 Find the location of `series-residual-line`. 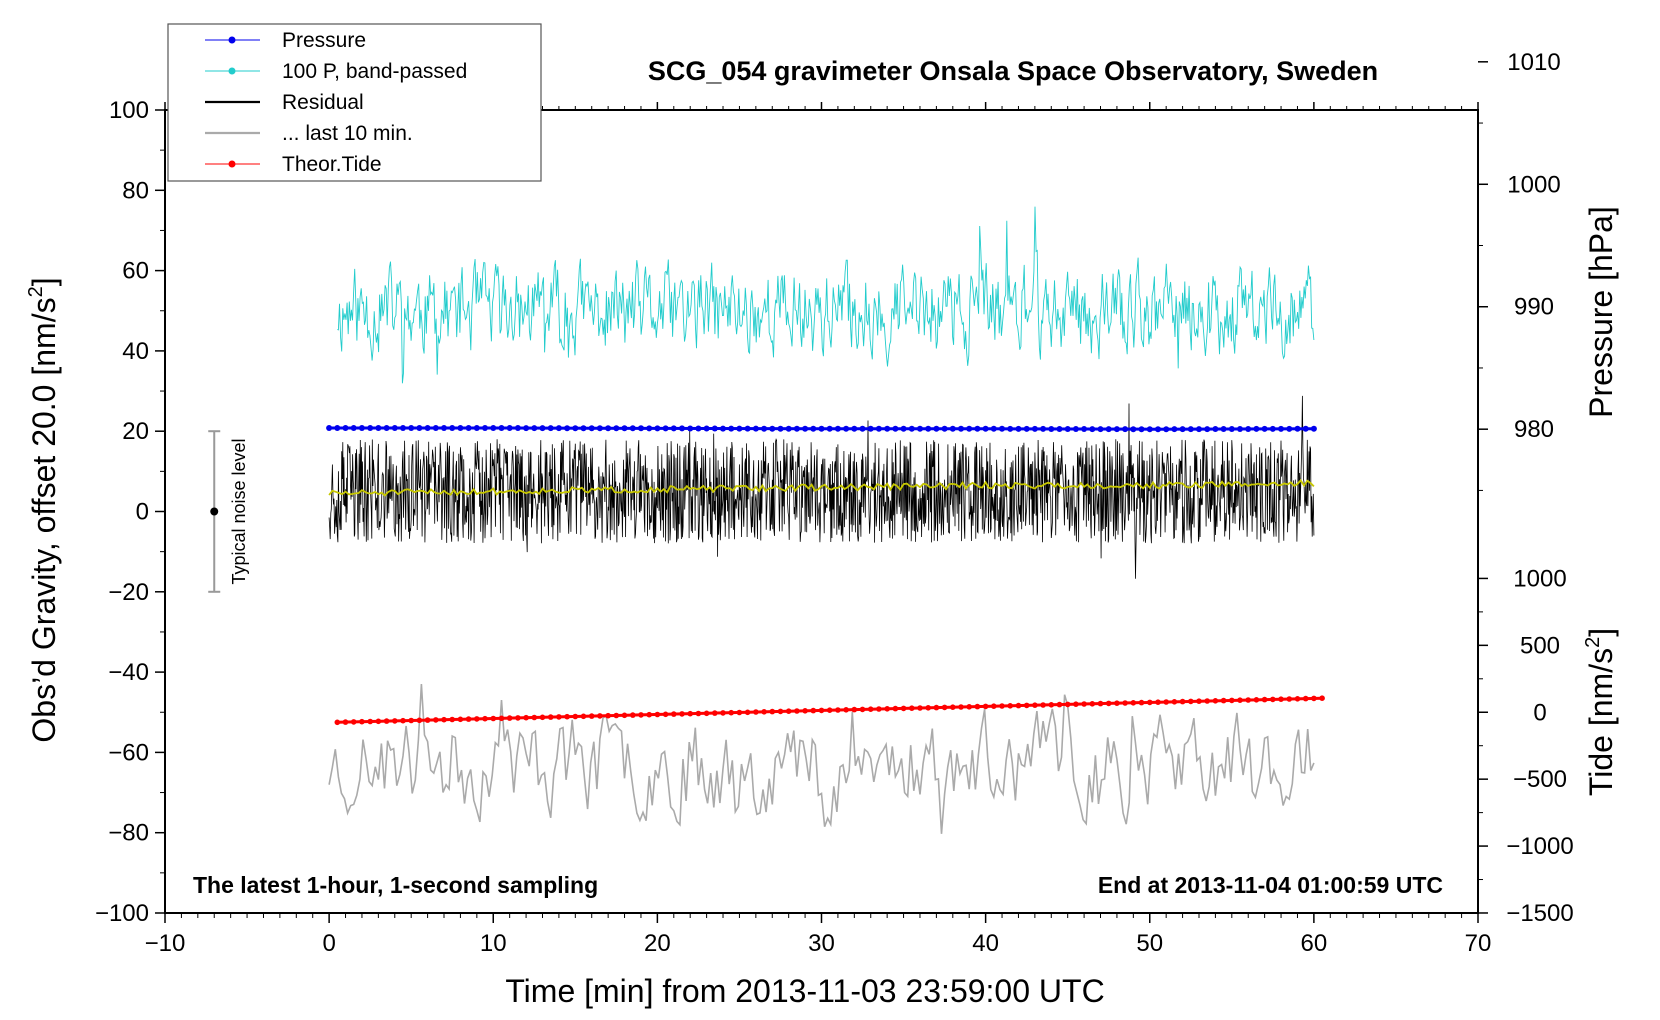

series-residual-line is located at coordinates (821, 487).